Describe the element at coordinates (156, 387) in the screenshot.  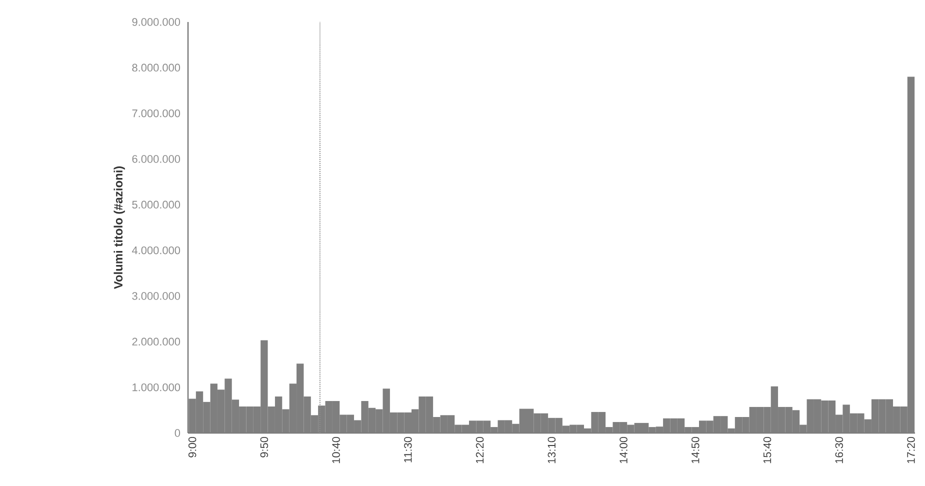
I see `y-tick-label: 1.000.000` at that location.